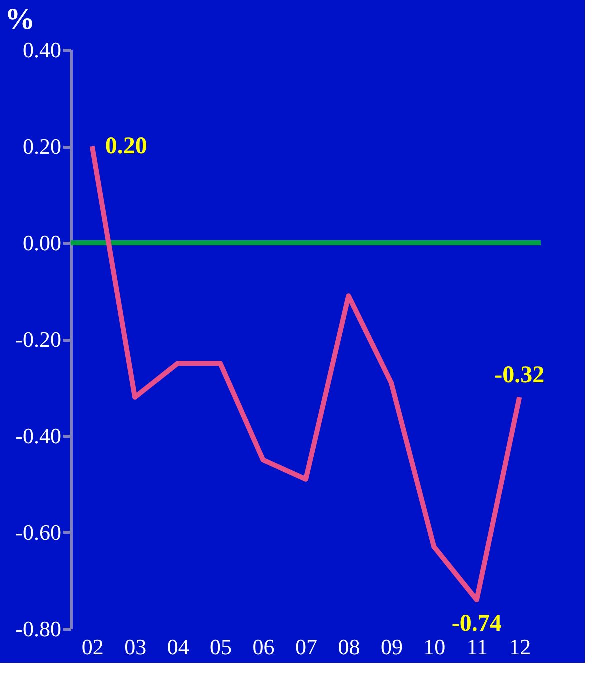  Describe the element at coordinates (39, 339) in the screenshot. I see `y-tick-label: -0.20` at that location.